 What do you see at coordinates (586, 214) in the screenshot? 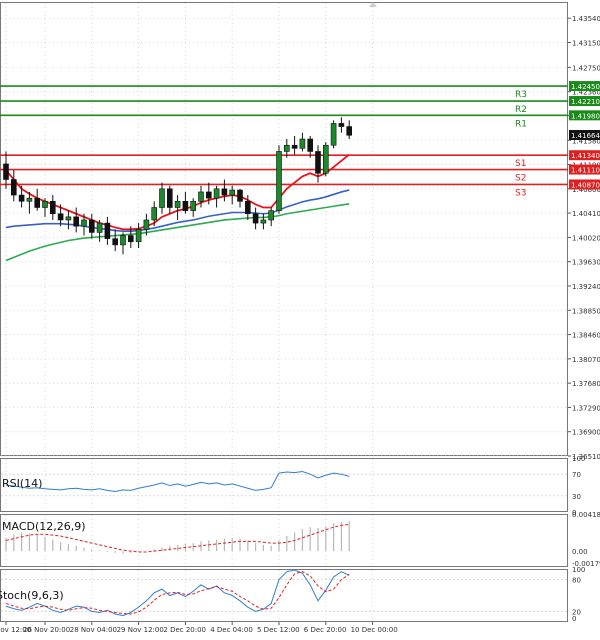
I see `price-tick-label: 1.40410` at bounding box center [586, 214].